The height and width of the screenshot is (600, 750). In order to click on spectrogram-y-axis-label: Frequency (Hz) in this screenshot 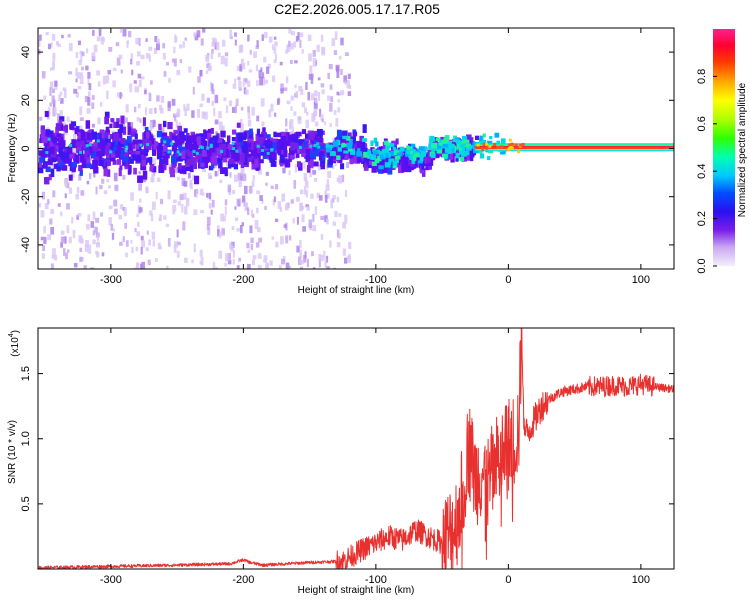, I will do `click(12, 148)`.